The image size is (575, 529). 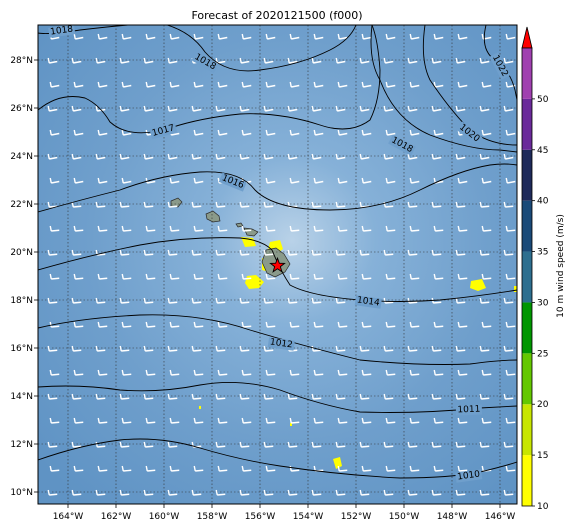 What do you see at coordinates (21, 301) in the screenshot?
I see `lat-tick-label: 18°N` at bounding box center [21, 301].